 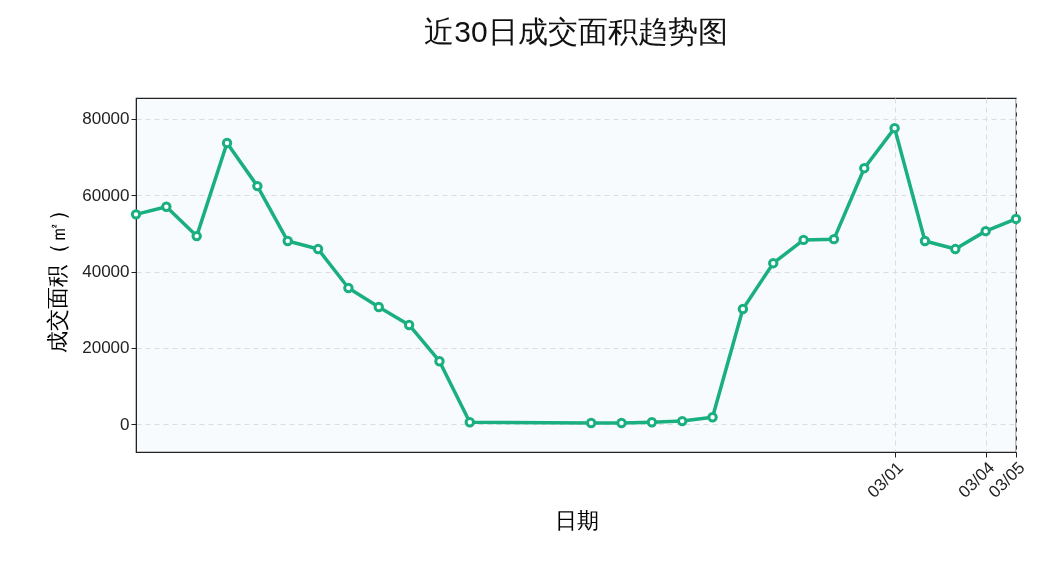 I want to click on y-tick-label: 80000, so click(x=106, y=119).